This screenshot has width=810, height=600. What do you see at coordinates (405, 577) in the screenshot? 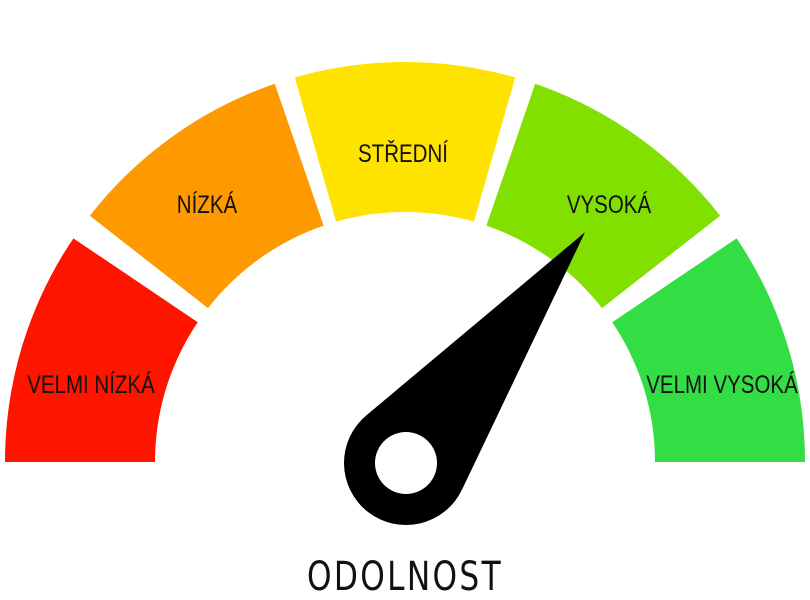
I see `gauge-title: ODOLNOST` at bounding box center [405, 577].